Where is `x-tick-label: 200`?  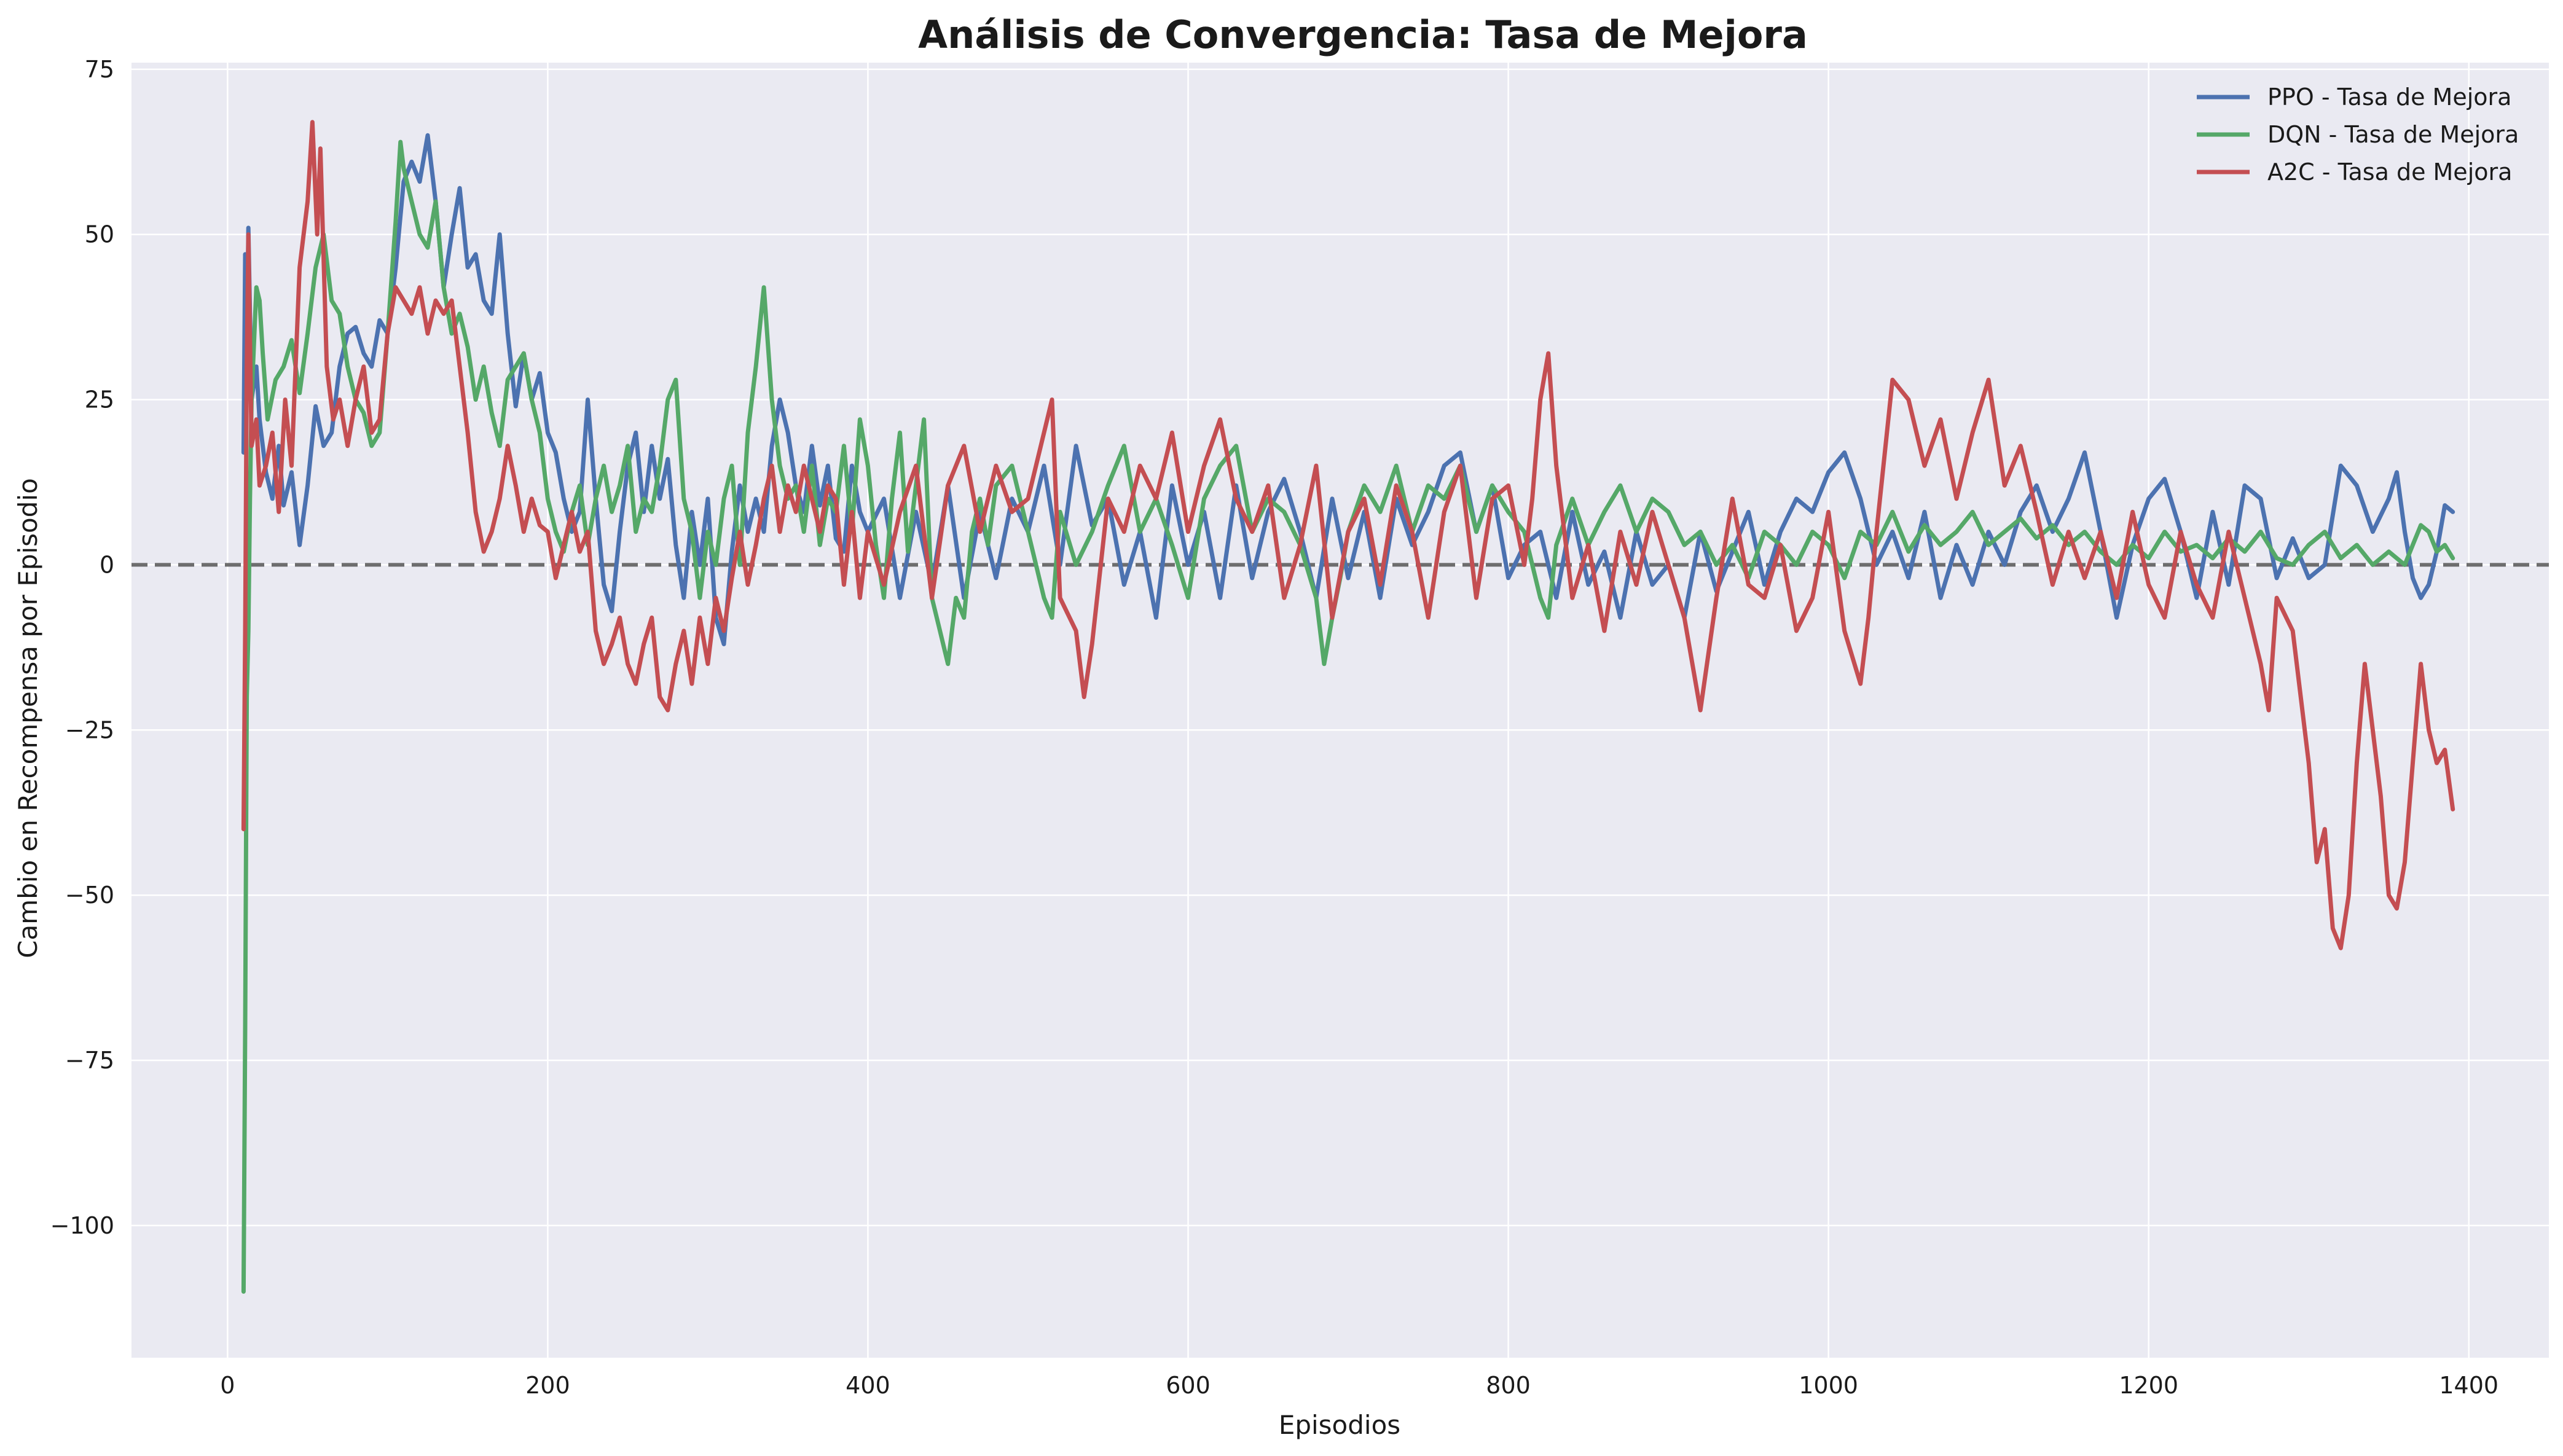
x-tick-label: 200 is located at coordinates (548, 1385).